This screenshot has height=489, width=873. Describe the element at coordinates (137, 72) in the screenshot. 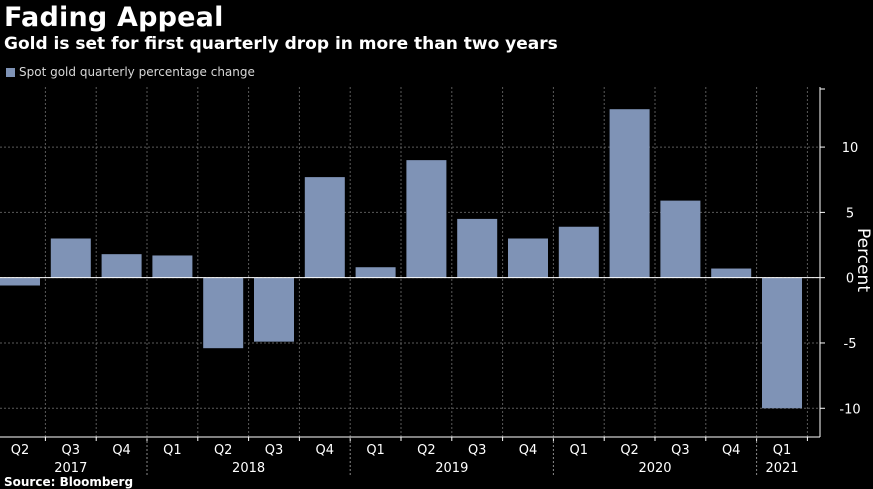

I see `legend-label: Spot gold quarterly percentage change` at that location.